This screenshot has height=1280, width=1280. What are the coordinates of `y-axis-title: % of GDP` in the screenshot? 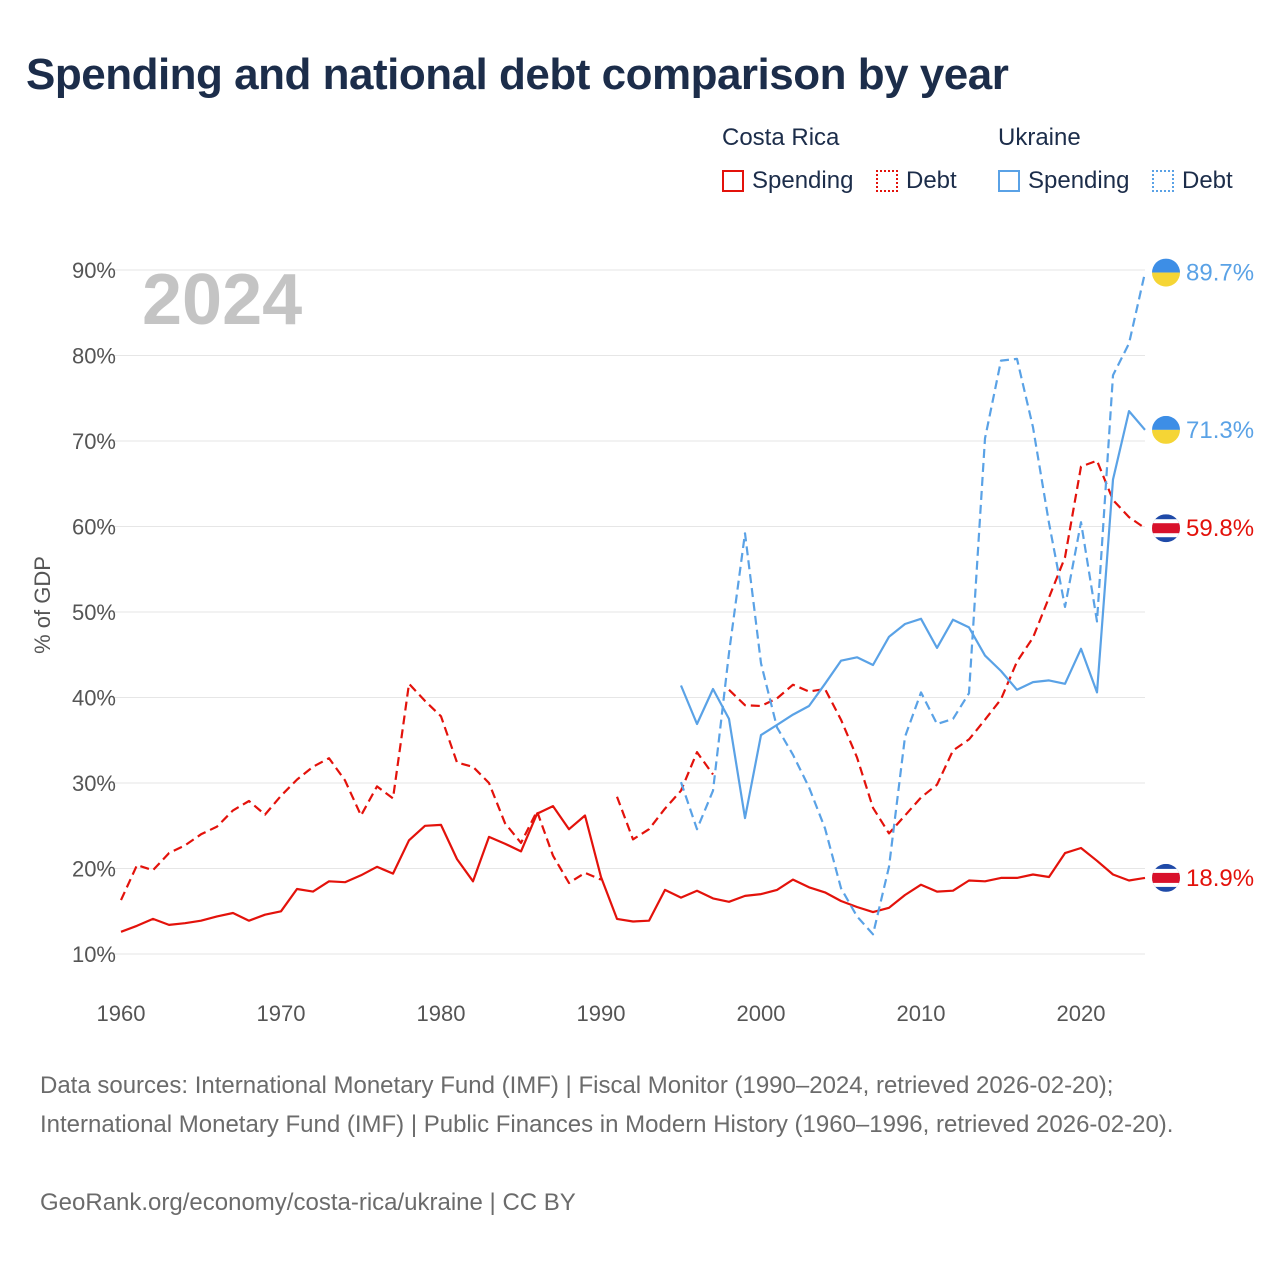 It's located at (42, 605).